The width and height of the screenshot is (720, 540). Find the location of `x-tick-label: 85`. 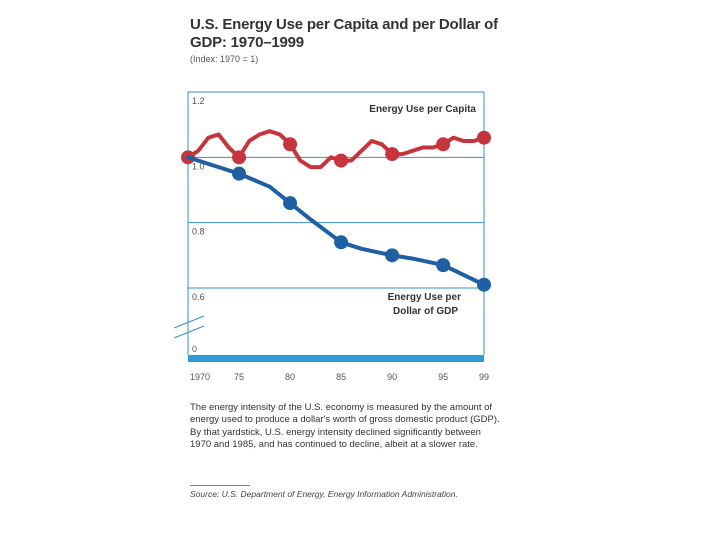

x-tick-label: 85 is located at coordinates (341, 377).